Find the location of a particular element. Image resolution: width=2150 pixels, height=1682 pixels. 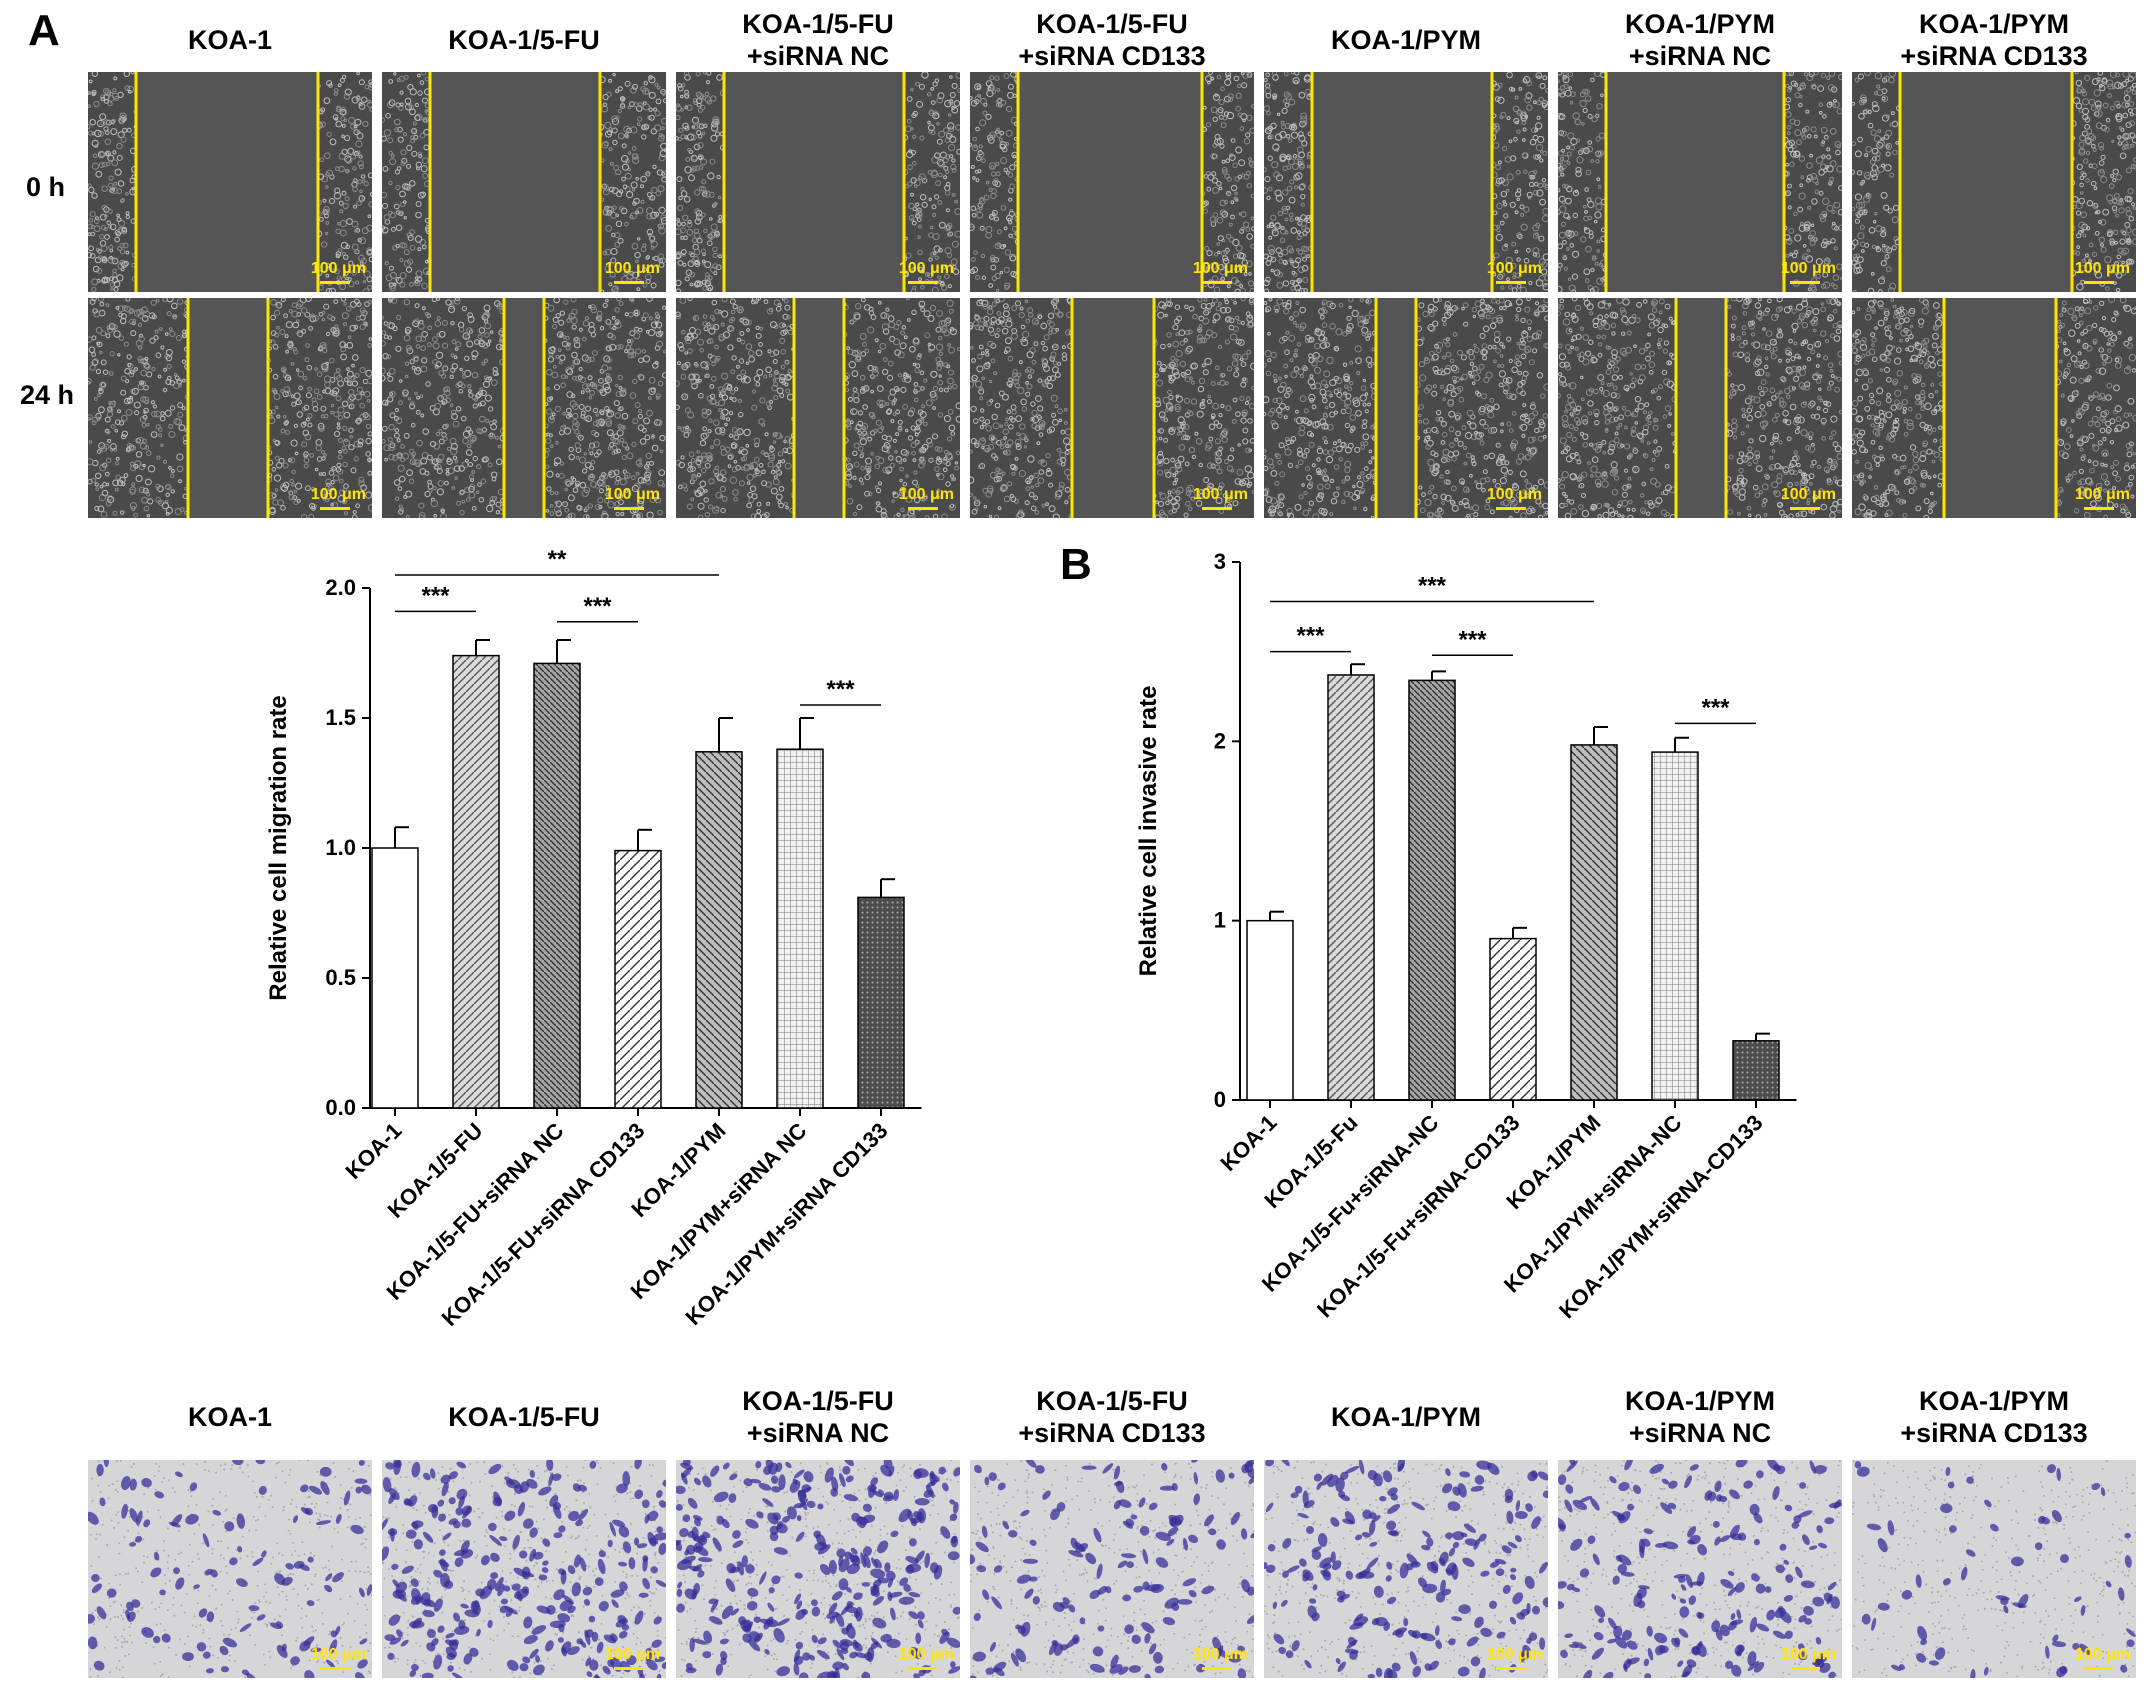

scratch-image-24h-0: 100 μm is located at coordinates (230, 408).